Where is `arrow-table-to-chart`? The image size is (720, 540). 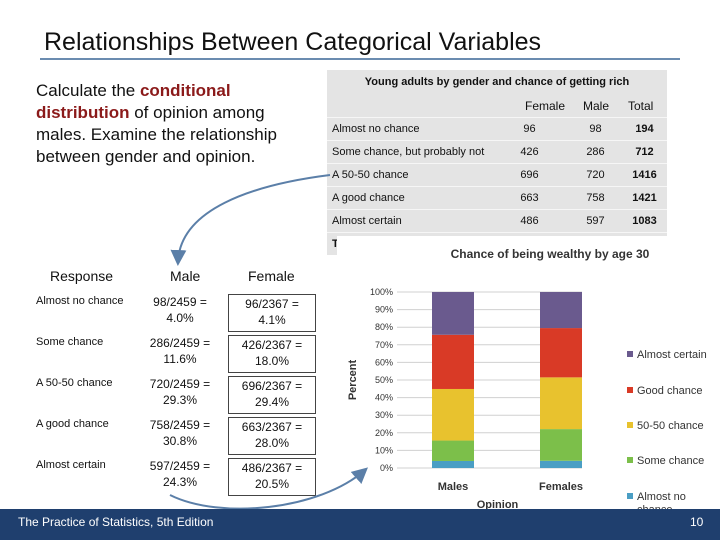 arrow-table-to-chart is located at coordinates (268, 488).